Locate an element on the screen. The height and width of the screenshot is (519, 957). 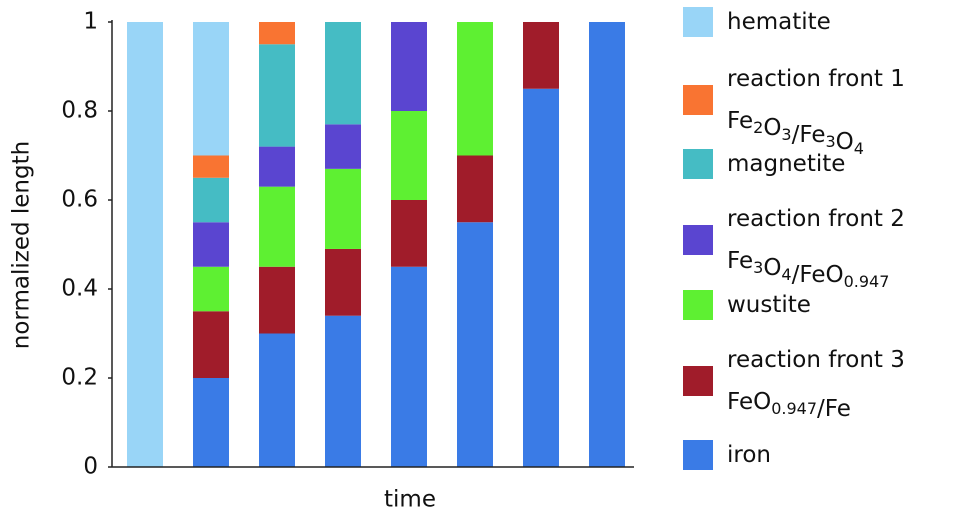
legend-line: magnetite is located at coordinates (786, 164).